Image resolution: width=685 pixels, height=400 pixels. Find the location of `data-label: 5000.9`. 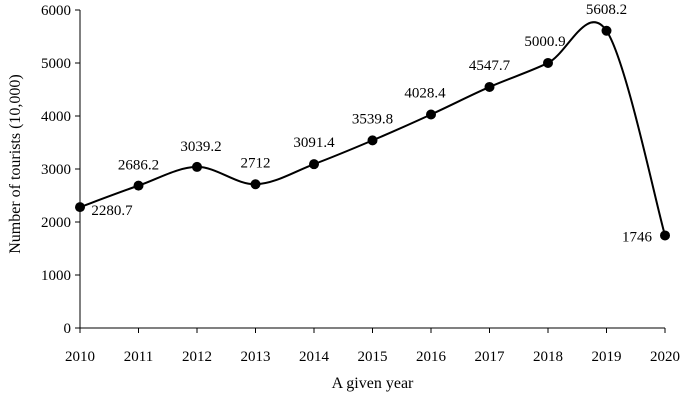

data-label: 5000.9 is located at coordinates (544, 42).